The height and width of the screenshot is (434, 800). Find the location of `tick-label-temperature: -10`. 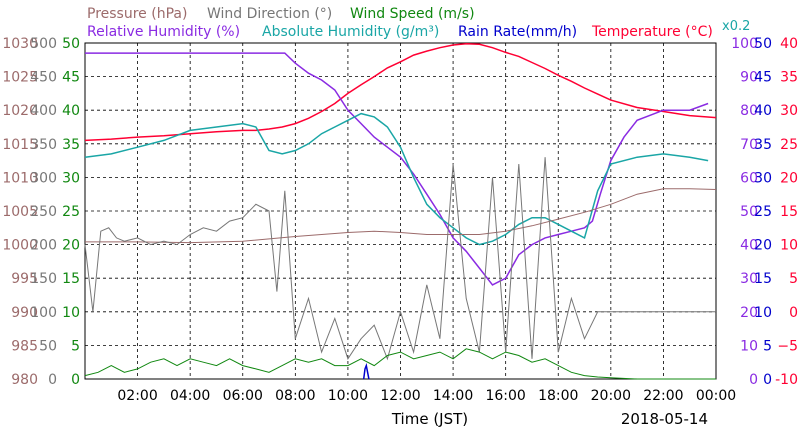

tick-label-temperature: -10 is located at coordinates (786, 380).